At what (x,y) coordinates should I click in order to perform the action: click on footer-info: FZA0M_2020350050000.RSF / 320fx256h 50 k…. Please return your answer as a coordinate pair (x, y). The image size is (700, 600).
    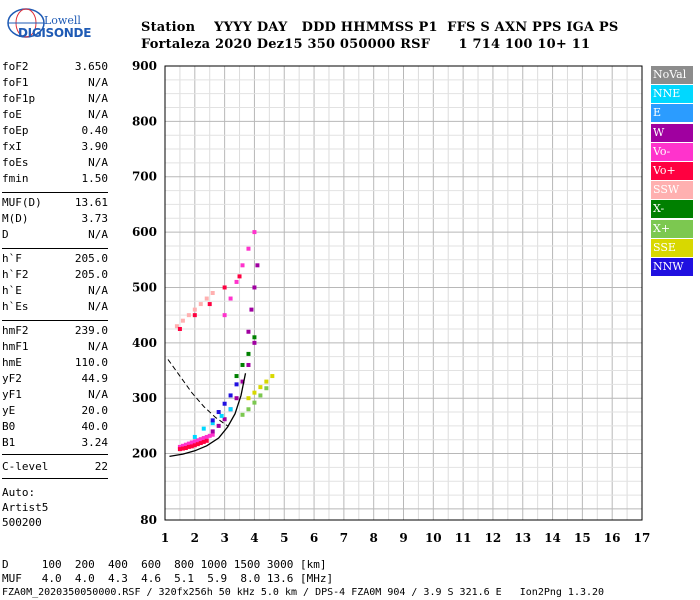
    Looking at the image, I should click on (303, 592).